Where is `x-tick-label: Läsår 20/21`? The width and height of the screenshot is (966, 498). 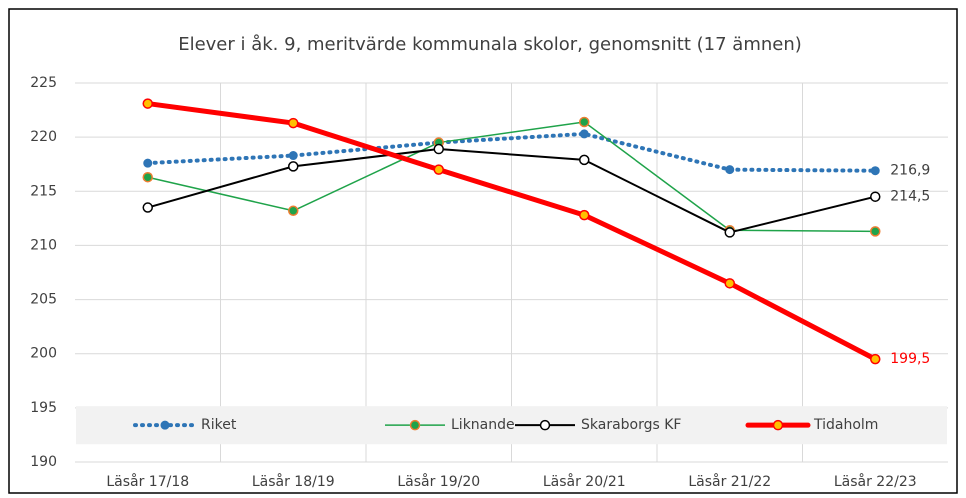
x-tick-label: Läsår 20/21 is located at coordinates (584, 481).